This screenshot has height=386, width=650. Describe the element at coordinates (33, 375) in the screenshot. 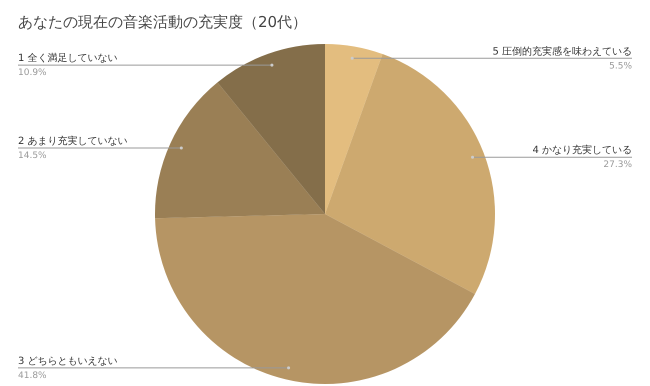

I see `data-label: 41.8%` at that location.